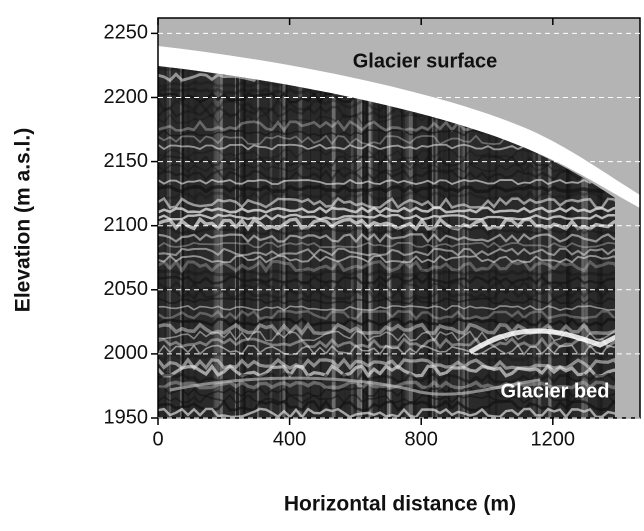 This screenshot has height=531, width=644. I want to click on annotation: Glacier bed, so click(555, 391).